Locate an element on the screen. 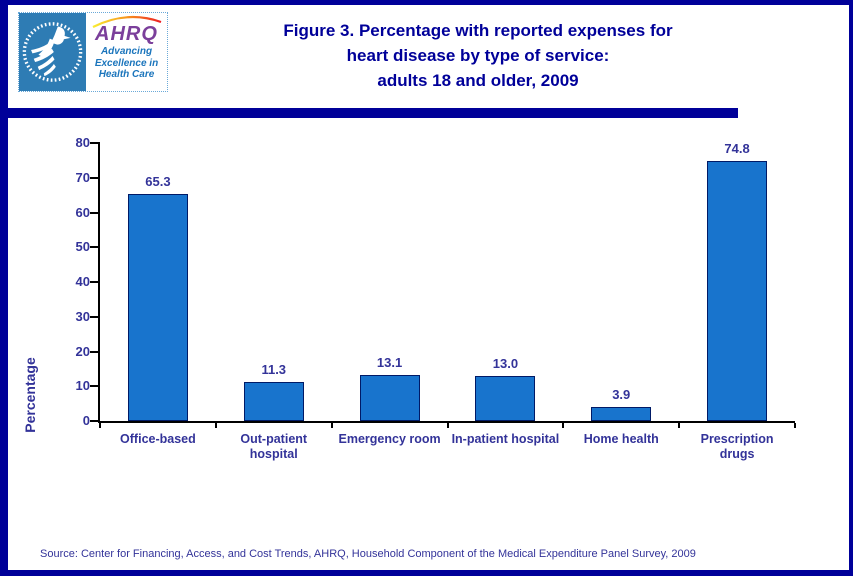 The width and height of the screenshot is (853, 576). y-tick-label: 80 is located at coordinates (82, 142).